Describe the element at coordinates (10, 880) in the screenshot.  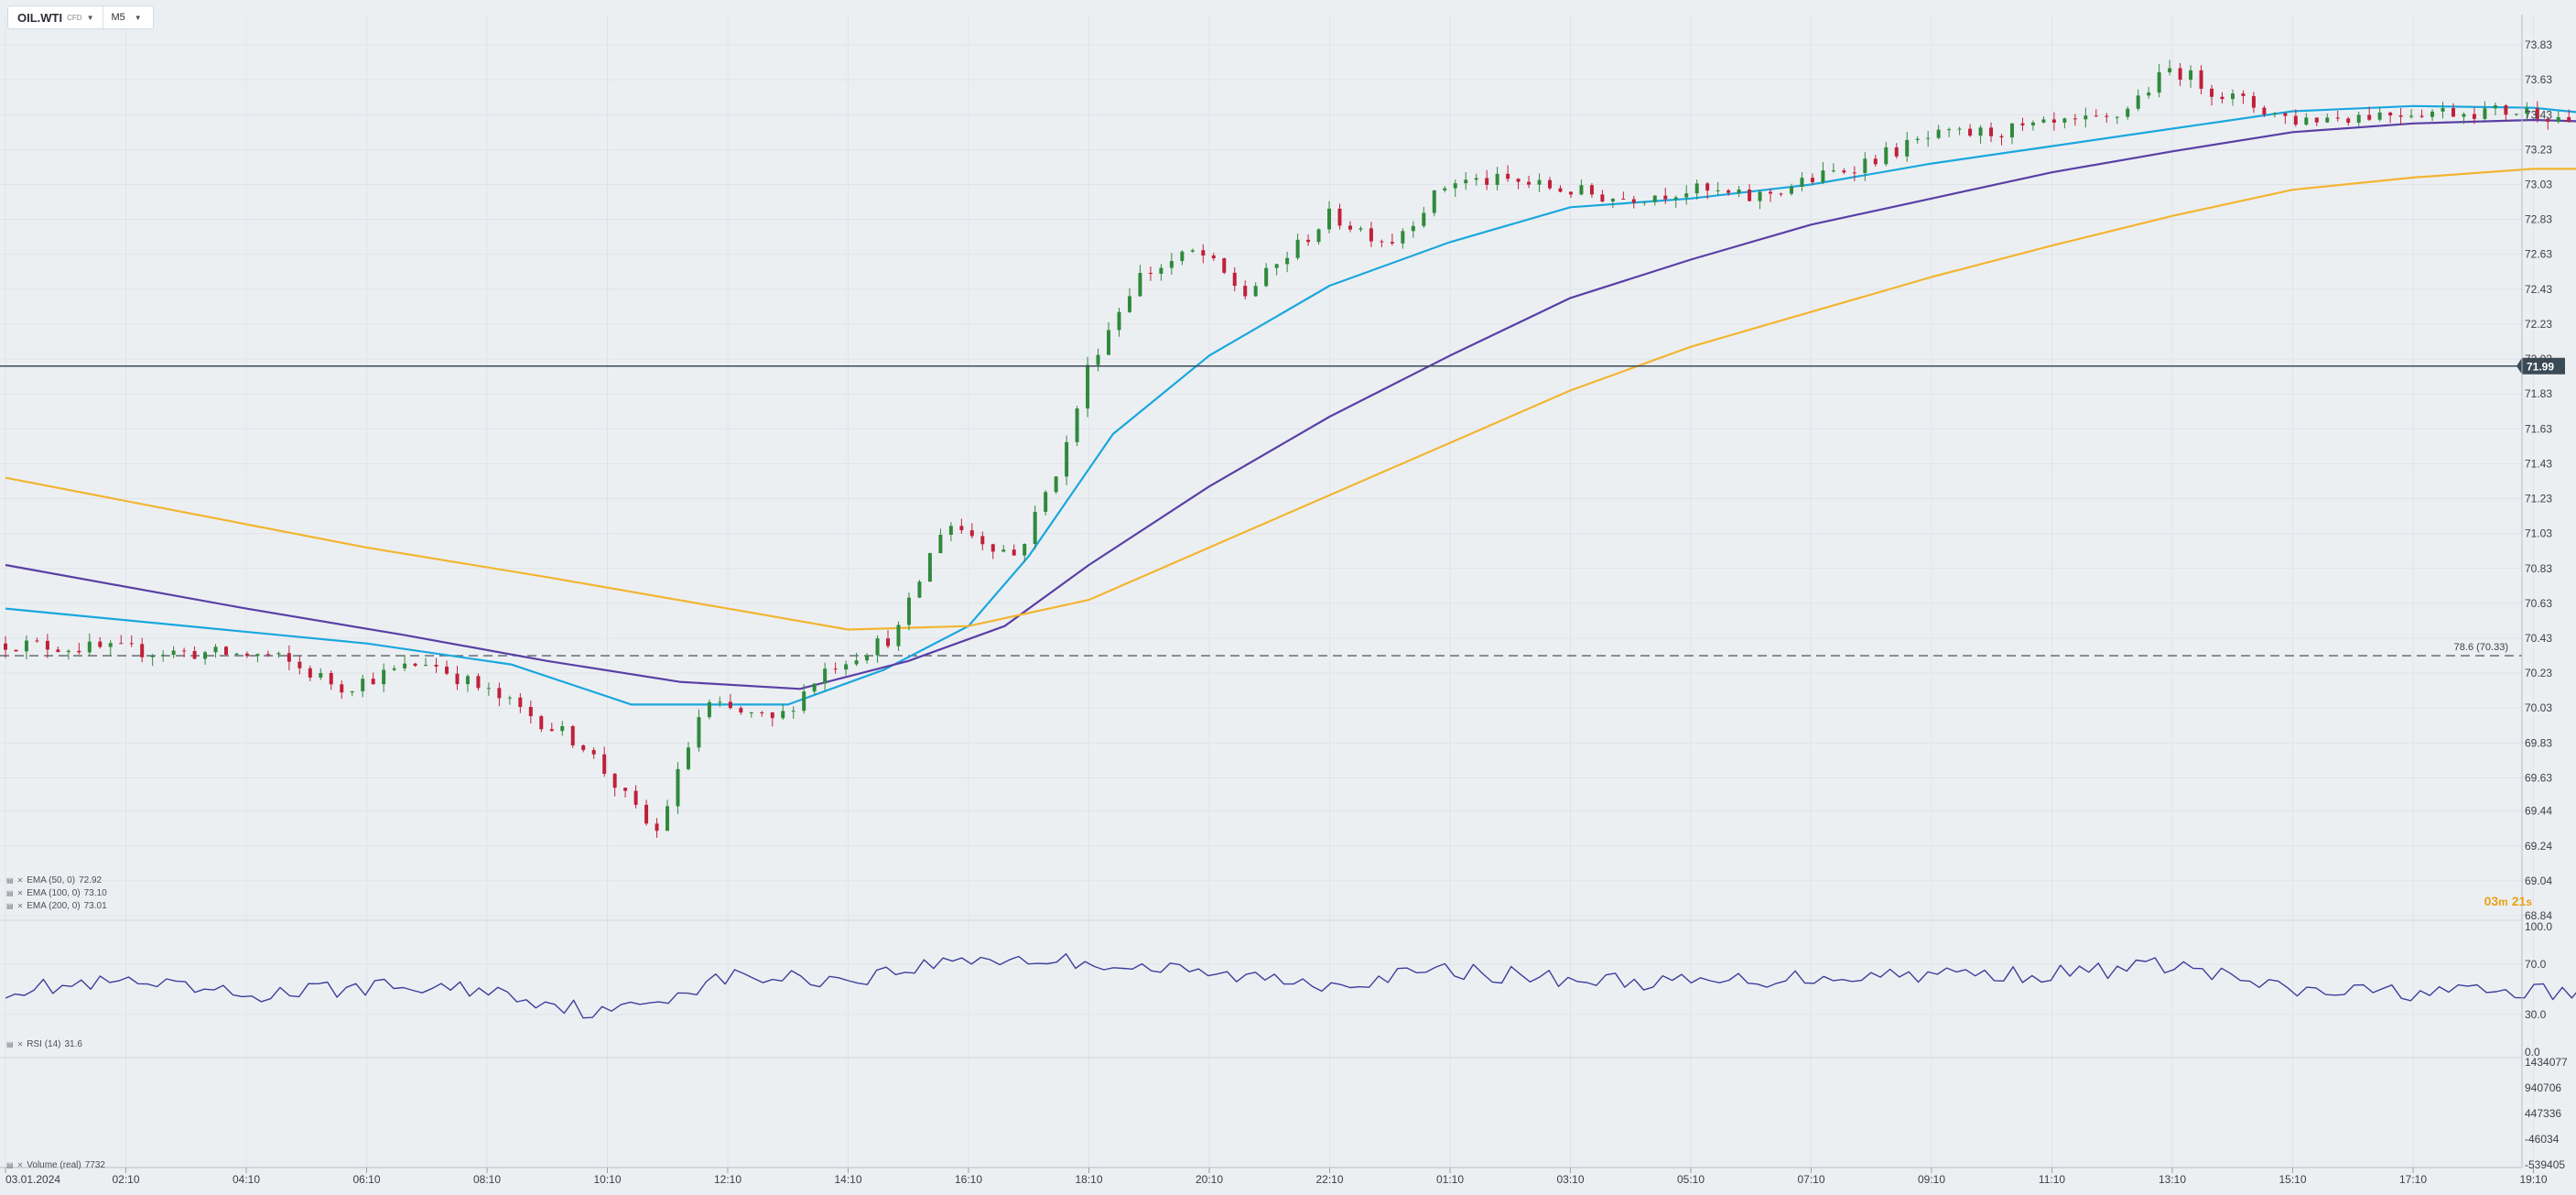
I see `settings-icon: ▤` at that location.